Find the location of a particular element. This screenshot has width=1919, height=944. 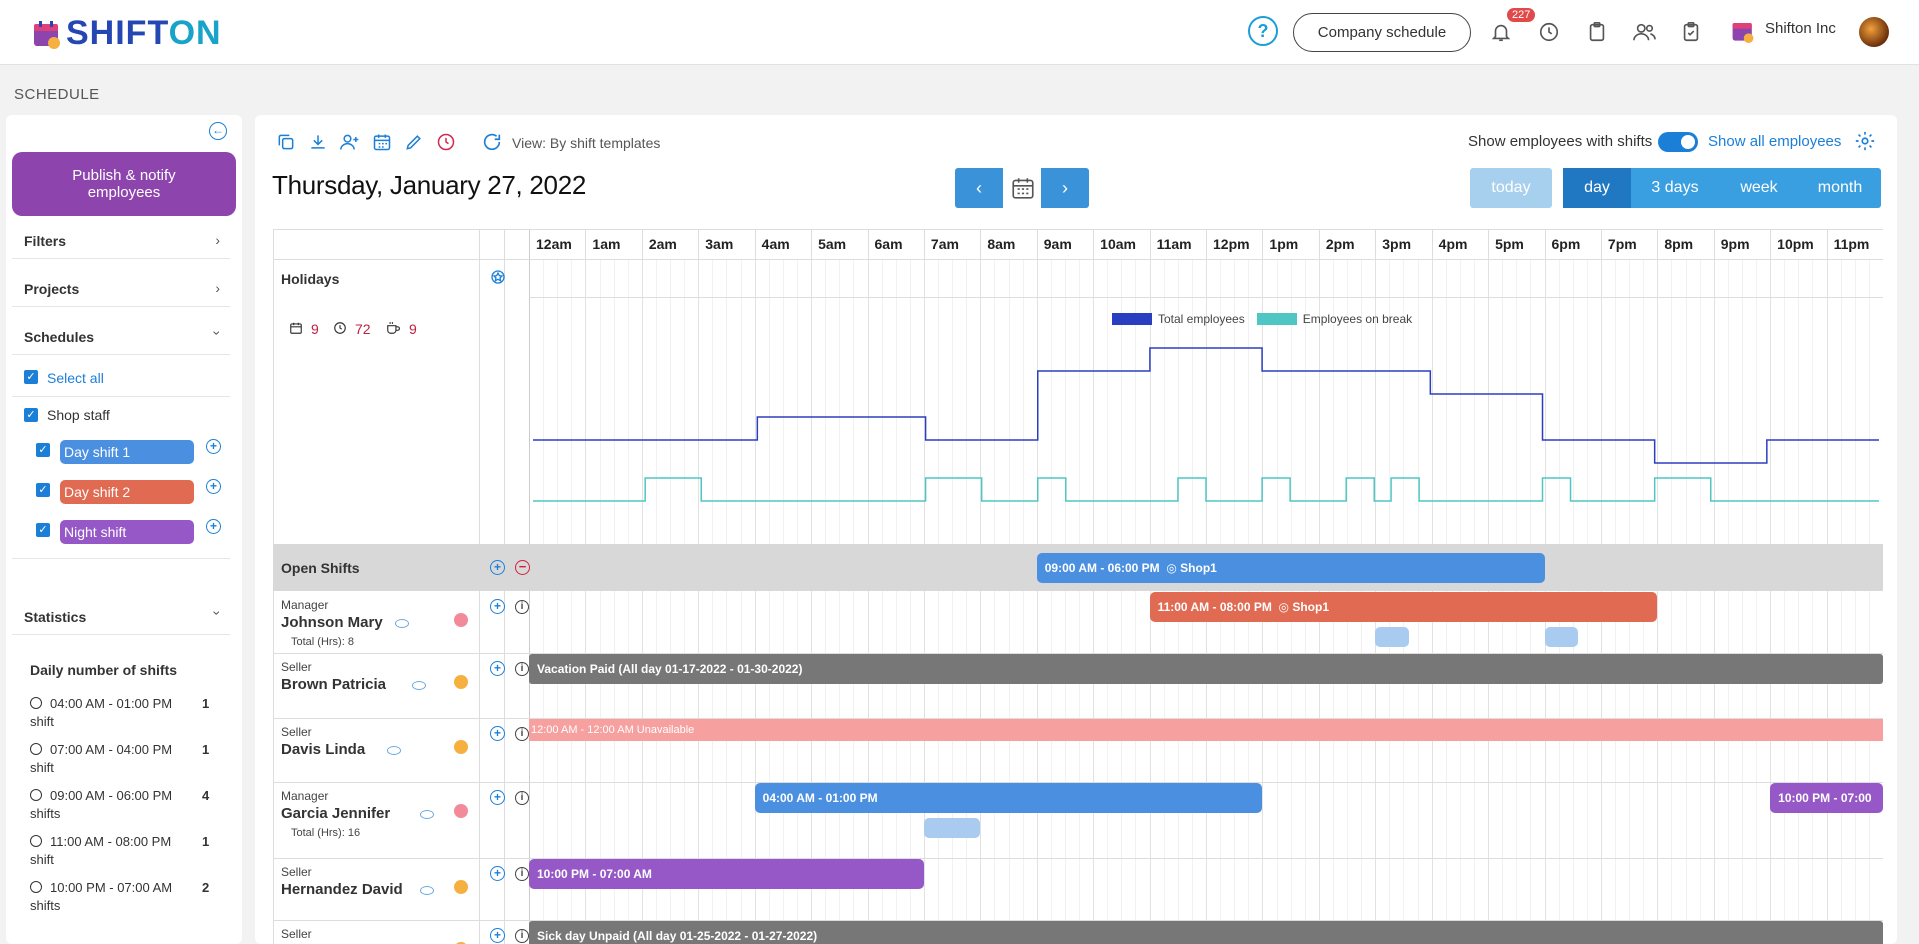

employee-name: Davis Linda is located at coordinates (323, 749).